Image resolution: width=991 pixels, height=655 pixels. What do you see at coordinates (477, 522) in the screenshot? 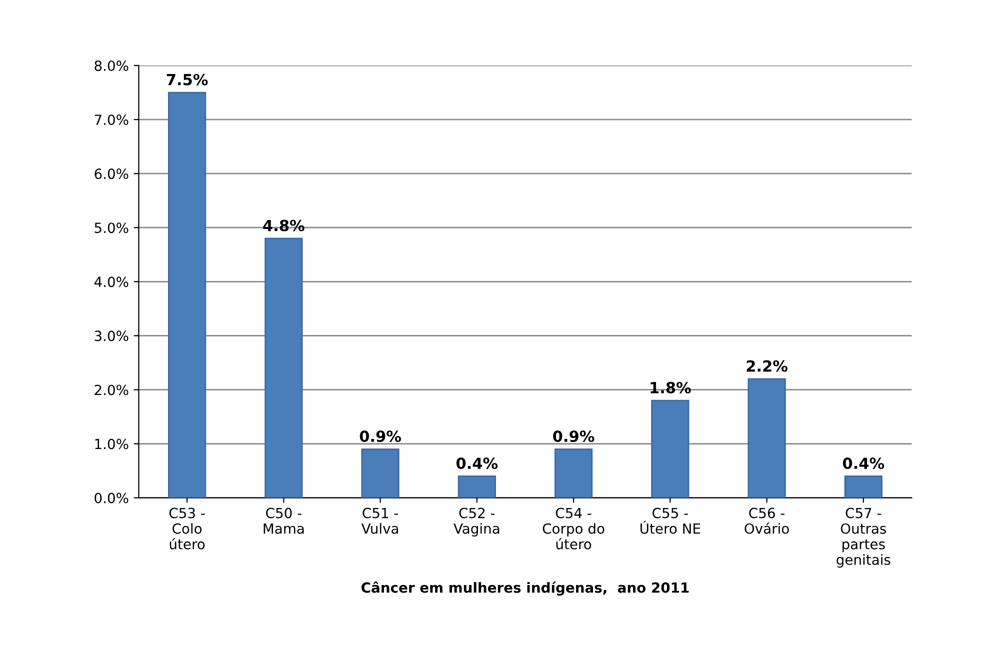
I see `x-tick-label: C52 - Vagina` at bounding box center [477, 522].